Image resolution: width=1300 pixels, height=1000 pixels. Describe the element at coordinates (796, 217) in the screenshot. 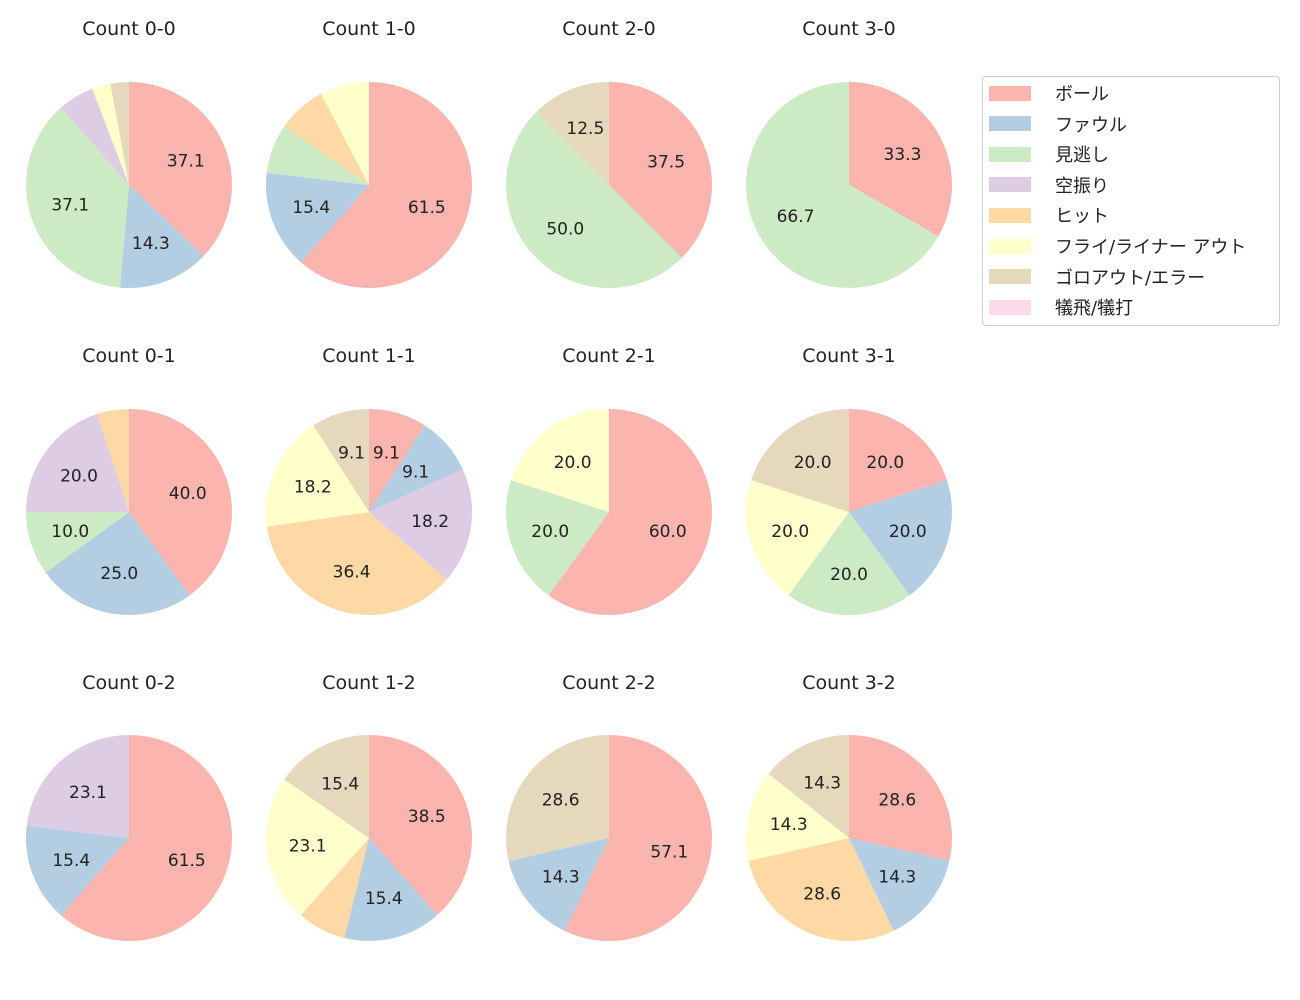

I see `slice-label: 66.7` at that location.